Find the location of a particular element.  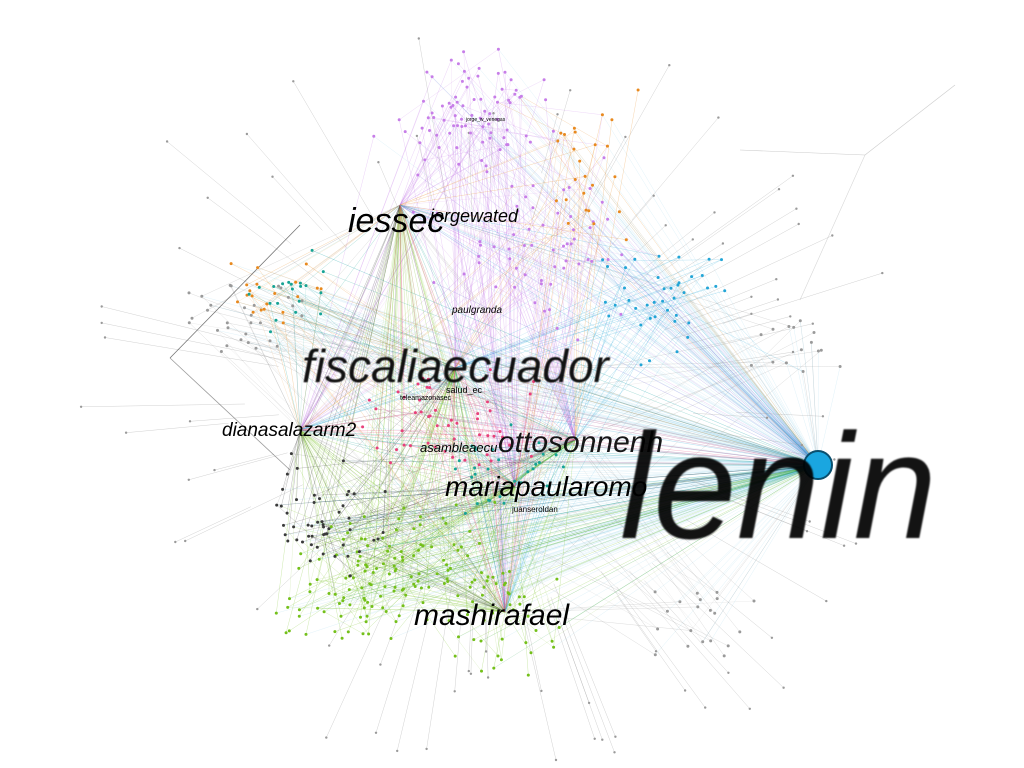

label-mariapaularomo: mariapaularomo is located at coordinates (546, 486).